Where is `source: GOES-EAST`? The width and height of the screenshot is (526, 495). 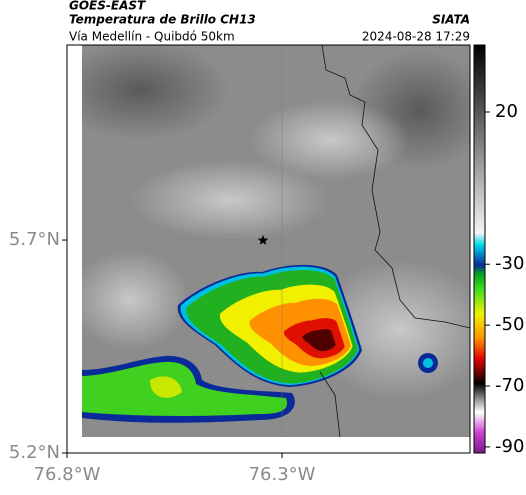 source: GOES-EAST is located at coordinates (107, 6).